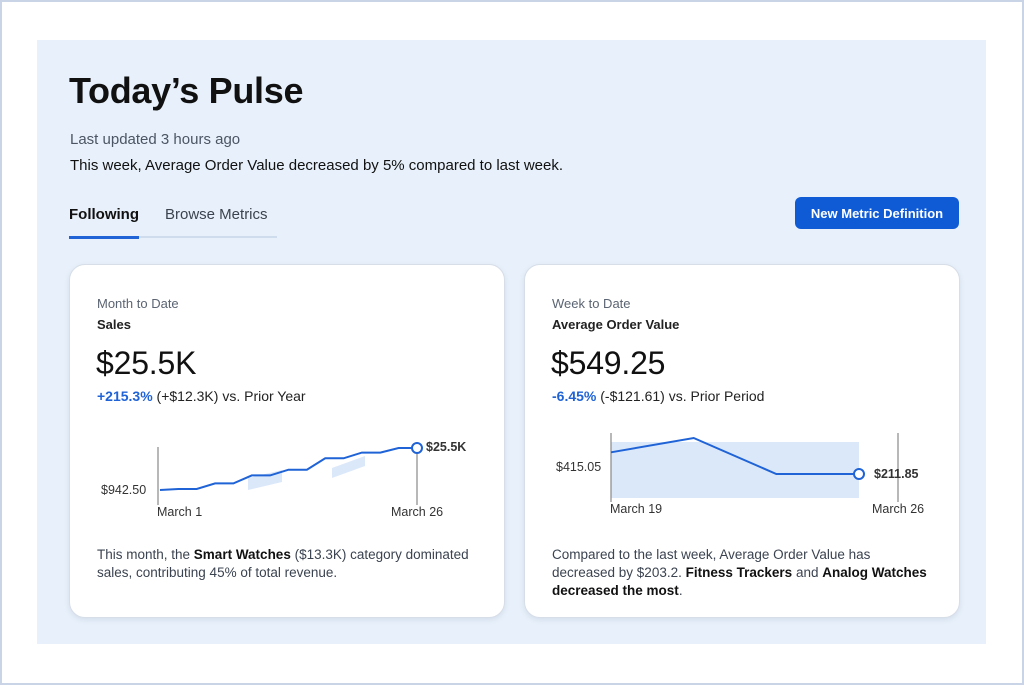 The width and height of the screenshot is (1024, 685). I want to click on y-start-label: $942.50, so click(123, 490).